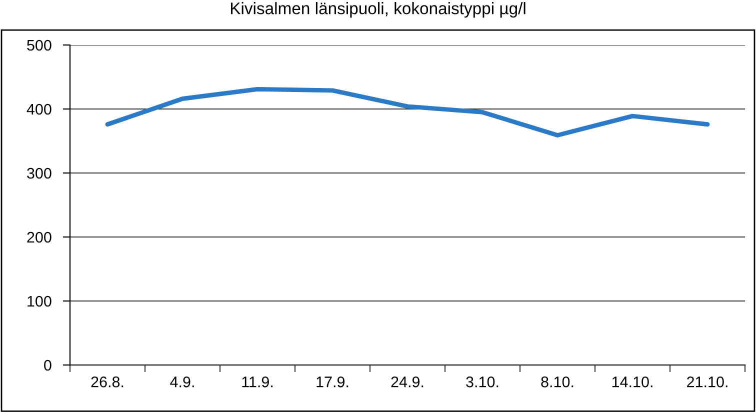 The image size is (756, 412). What do you see at coordinates (707, 382) in the screenshot?
I see `x-tick-label: 21.10.` at bounding box center [707, 382].